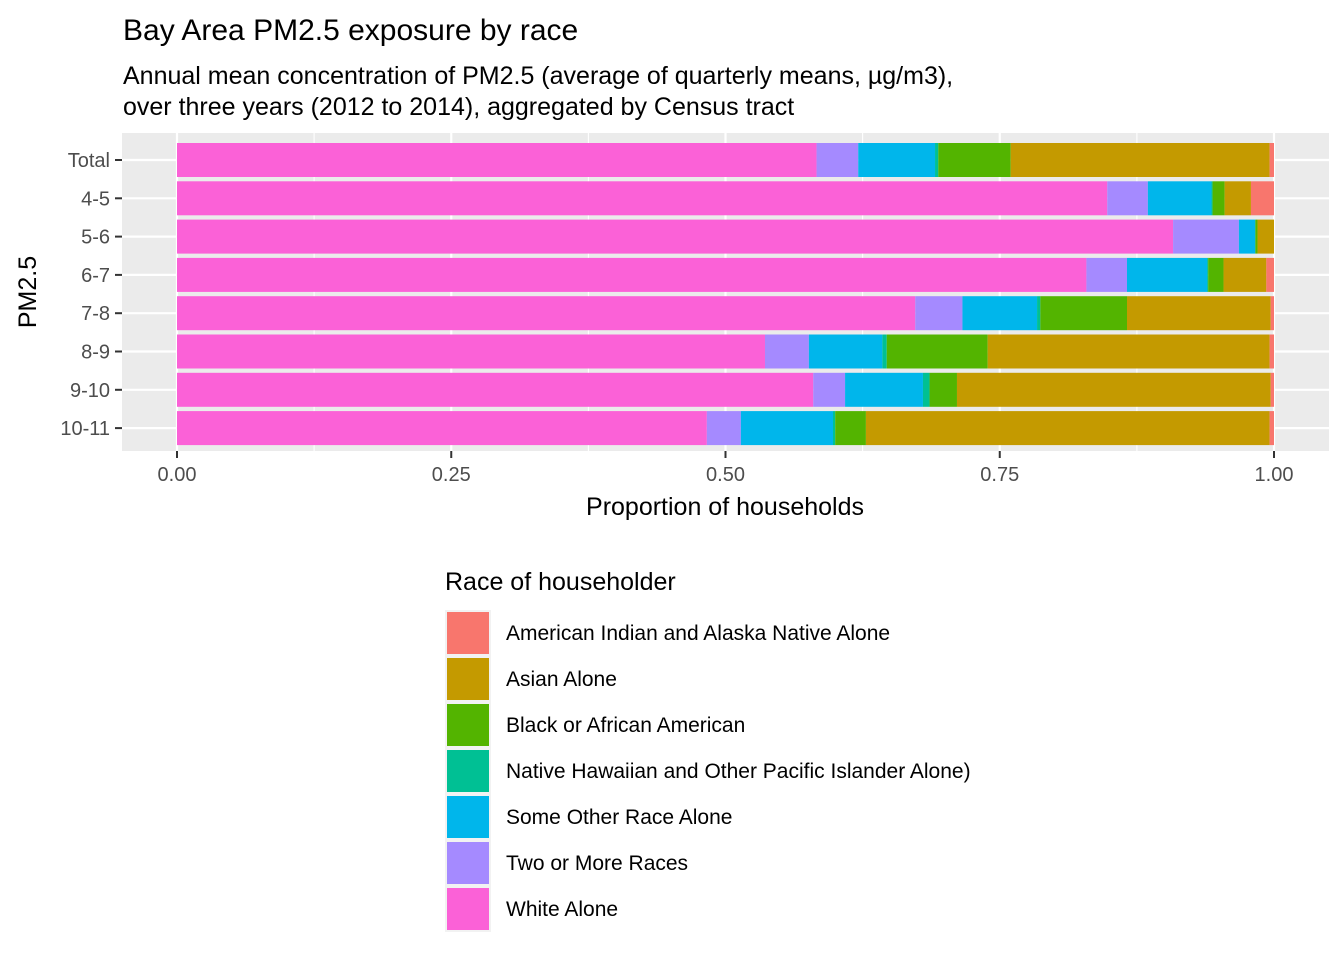  Describe the element at coordinates (926, 389) in the screenshot. I see `bar-segment-9-10-native-hawaiian-and-other-pacific-islander-alone` at that location.